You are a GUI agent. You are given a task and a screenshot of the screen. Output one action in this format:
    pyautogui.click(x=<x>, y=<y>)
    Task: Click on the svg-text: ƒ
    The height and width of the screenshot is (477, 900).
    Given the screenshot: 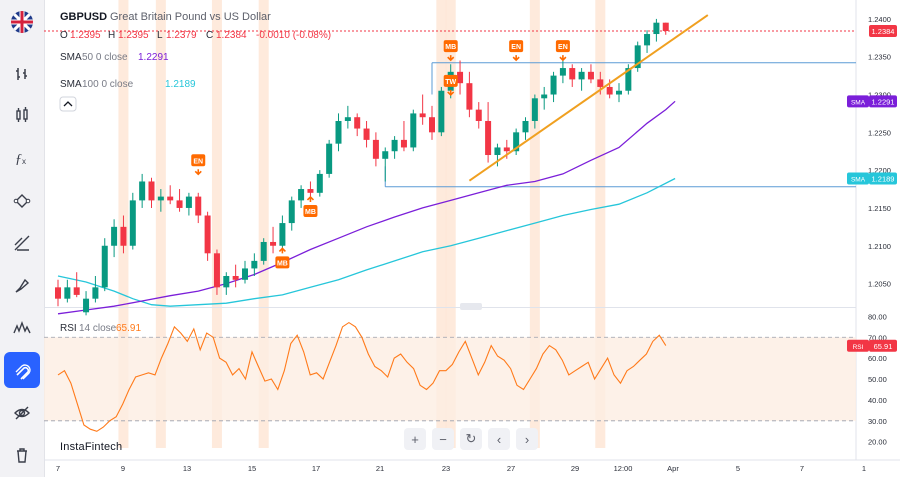 What is the action you would take?
    pyautogui.click(x=18, y=159)
    